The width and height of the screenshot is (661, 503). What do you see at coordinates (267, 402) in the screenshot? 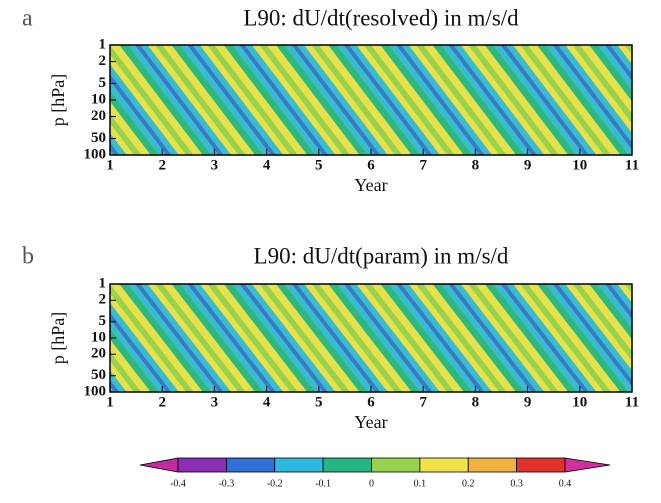
I see `x-tick-label: 4` at bounding box center [267, 402].